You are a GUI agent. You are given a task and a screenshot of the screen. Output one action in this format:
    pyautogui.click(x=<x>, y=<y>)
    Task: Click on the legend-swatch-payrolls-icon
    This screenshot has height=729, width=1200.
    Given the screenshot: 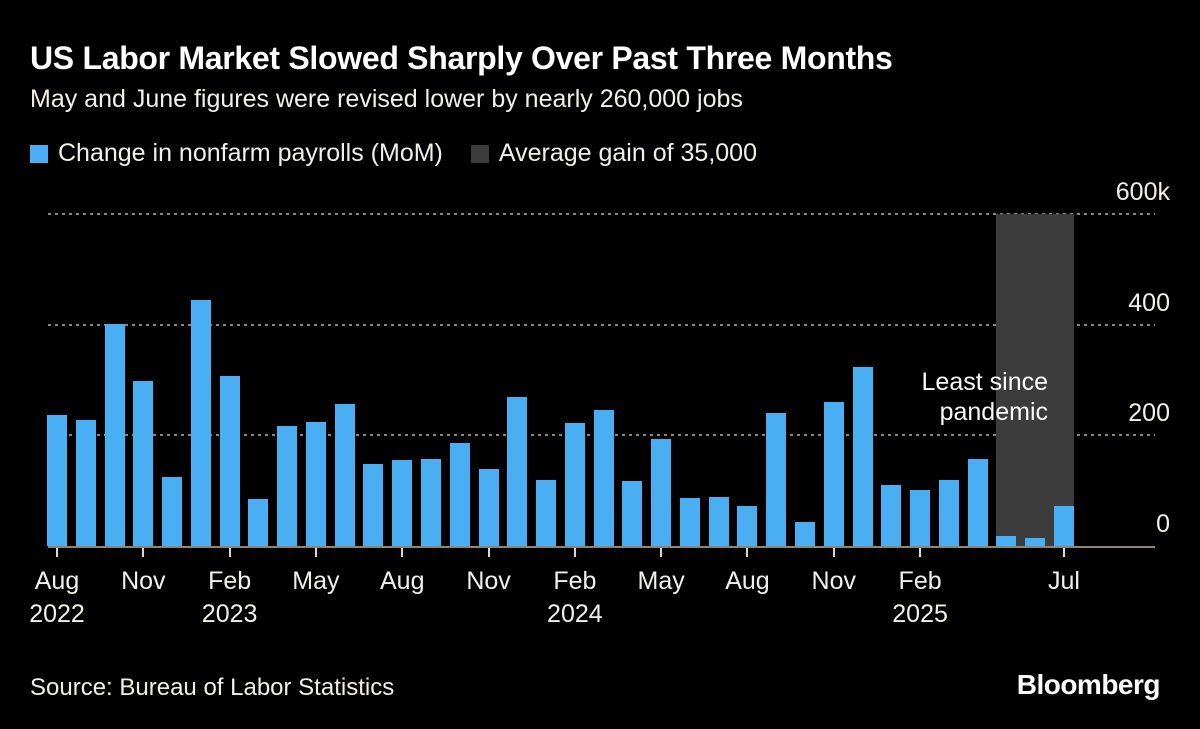 What is the action you would take?
    pyautogui.click(x=39, y=153)
    